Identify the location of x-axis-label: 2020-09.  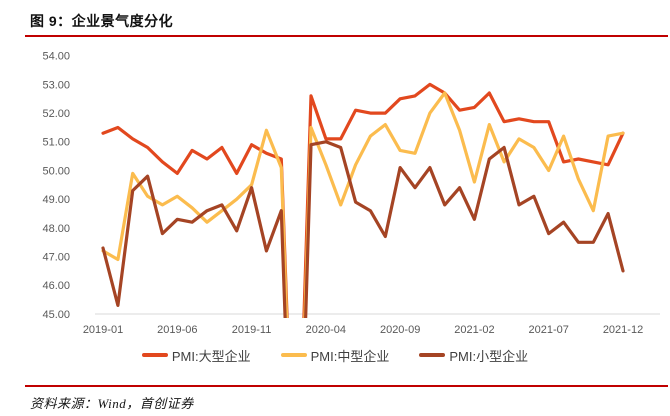
(400, 330).